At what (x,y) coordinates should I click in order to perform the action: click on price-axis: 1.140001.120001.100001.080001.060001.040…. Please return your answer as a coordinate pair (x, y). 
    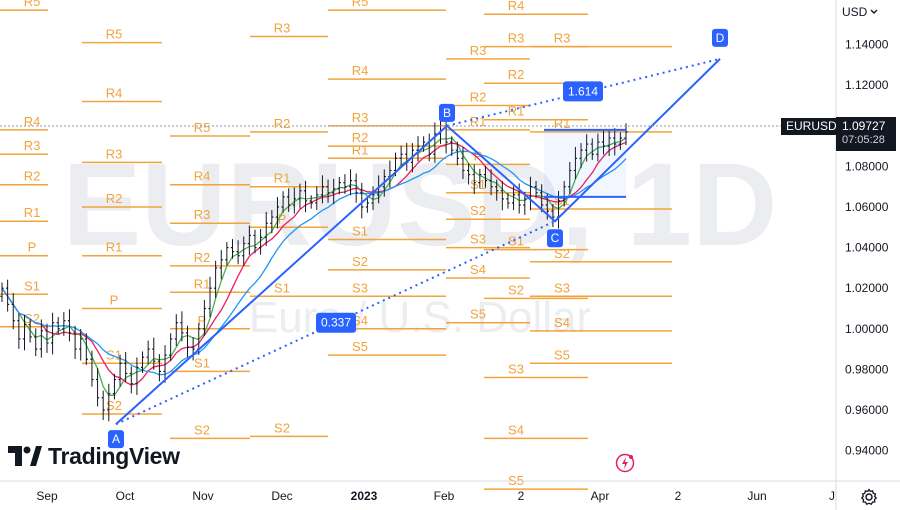
    Looking at the image, I should click on (867, 248).